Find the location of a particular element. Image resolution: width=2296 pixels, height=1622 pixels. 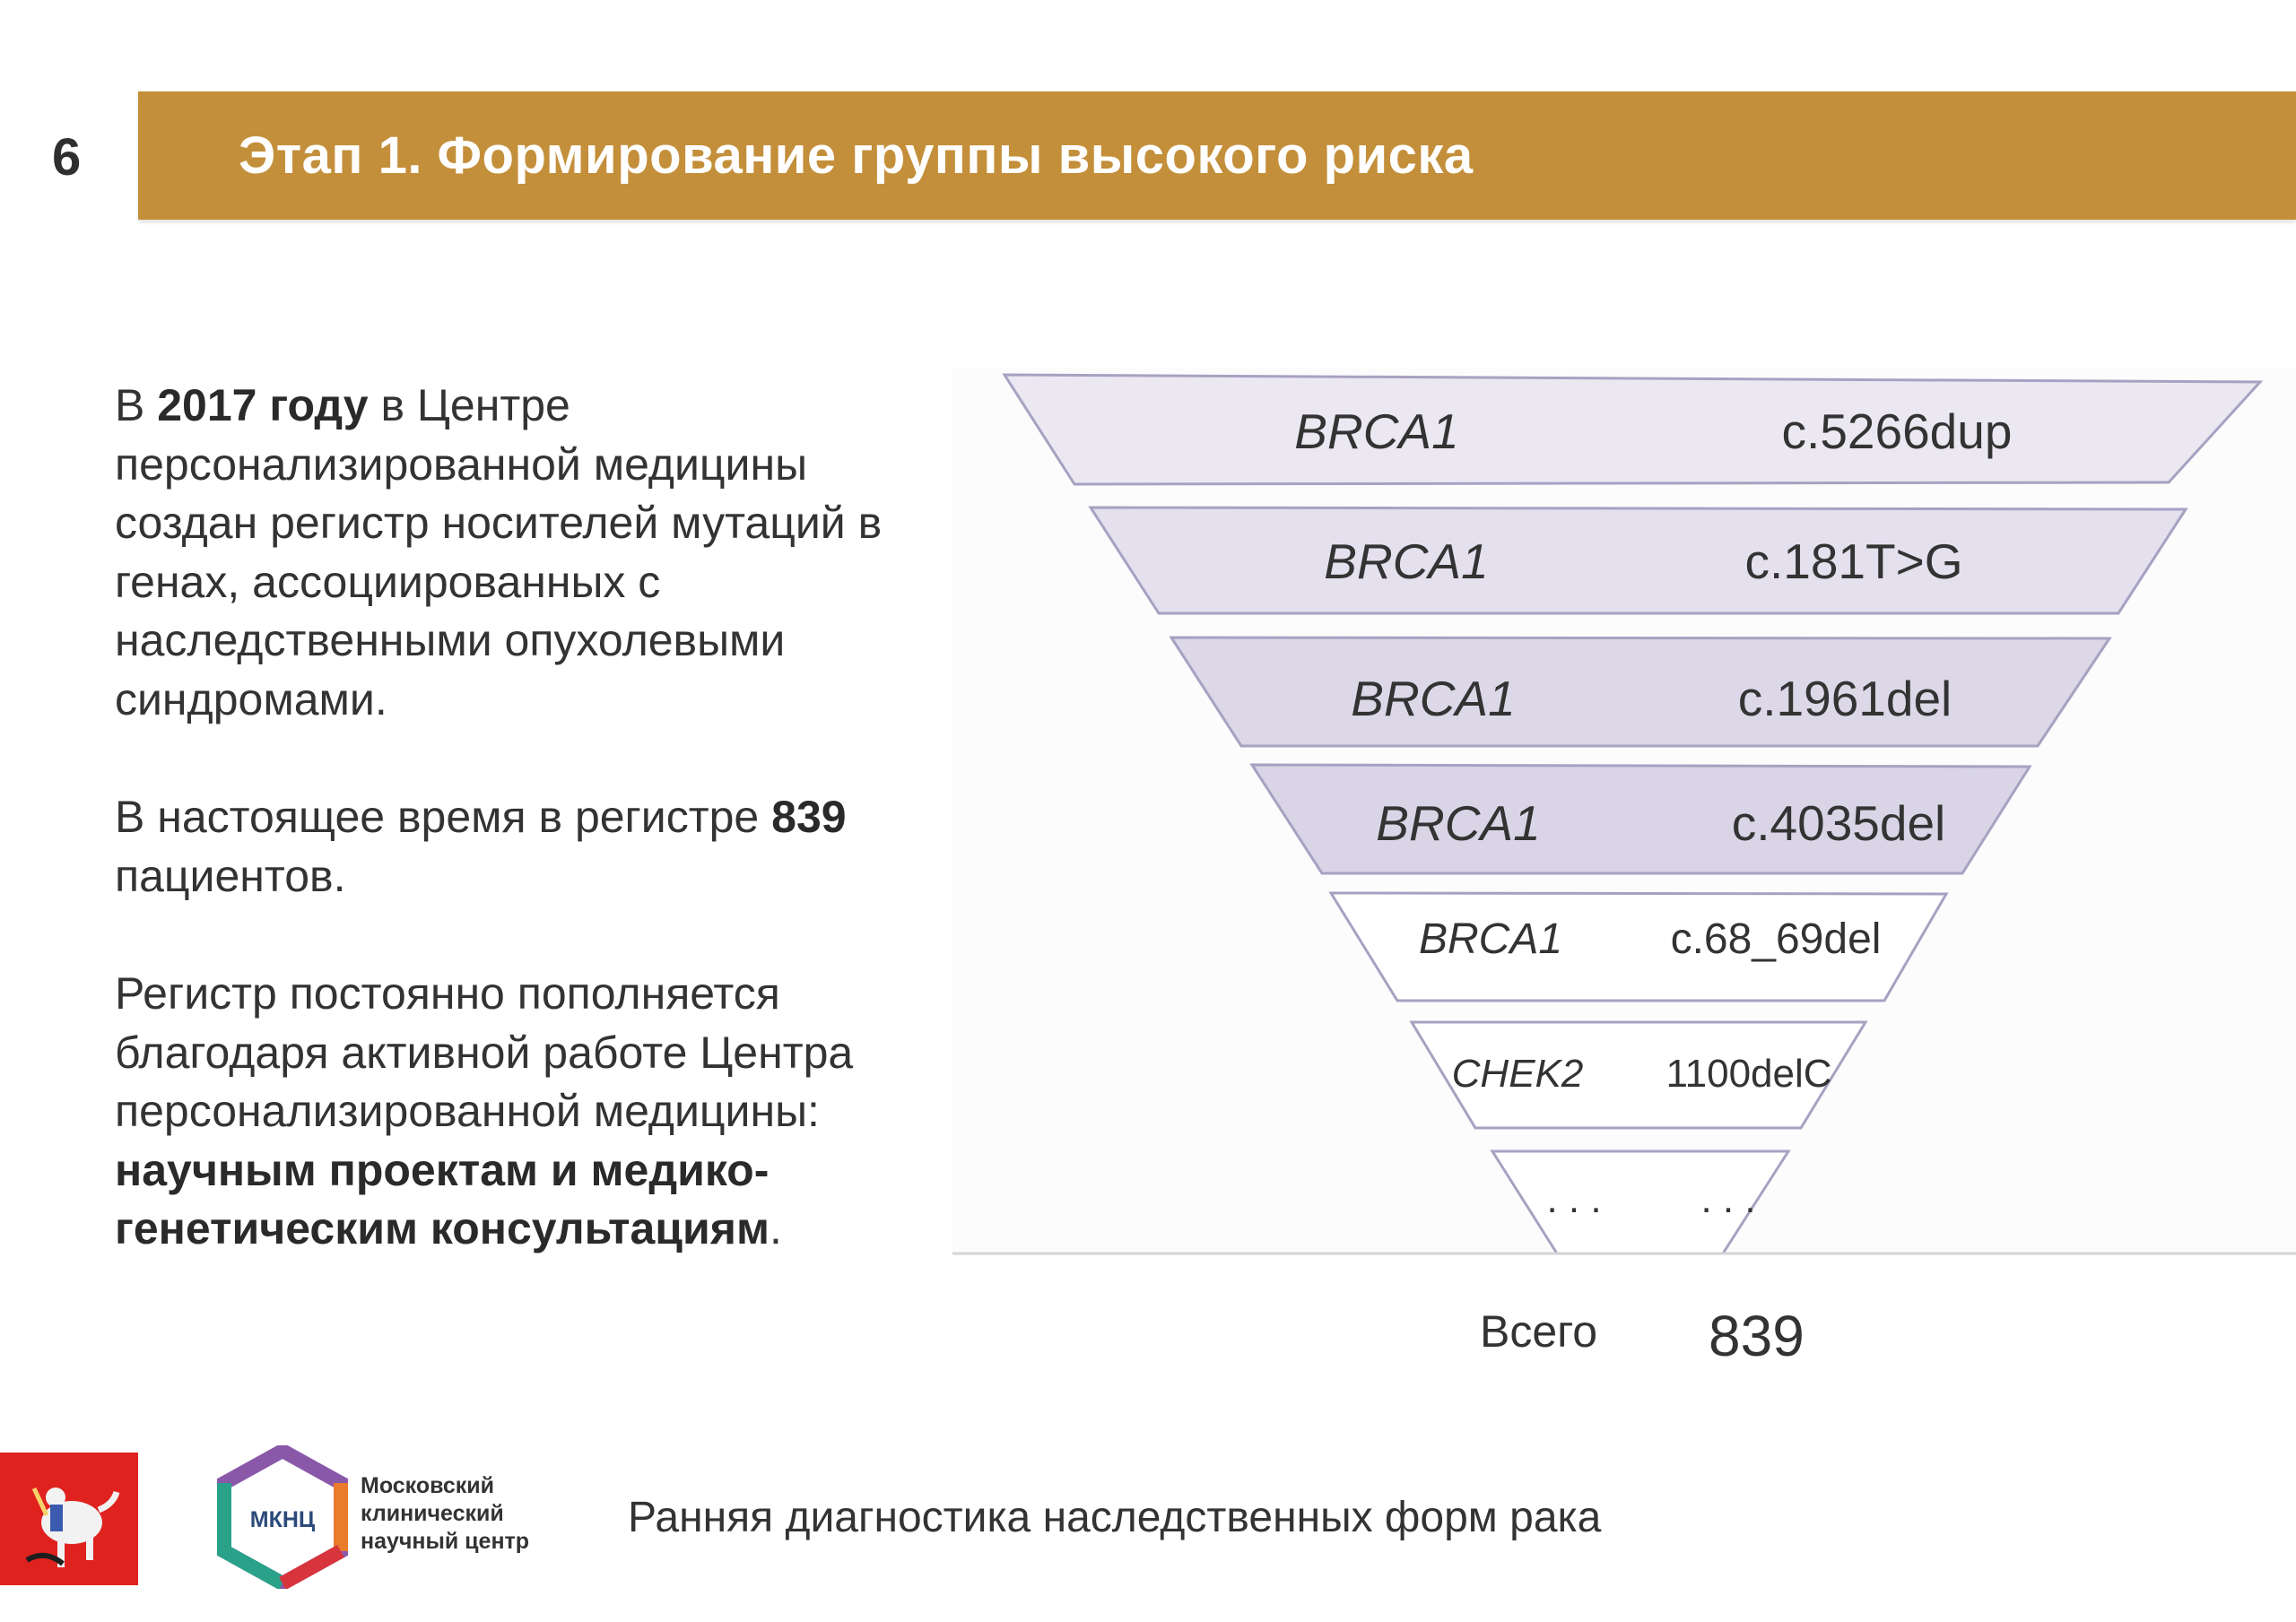

mknc-abbr: МКНЦ is located at coordinates (283, 1519).